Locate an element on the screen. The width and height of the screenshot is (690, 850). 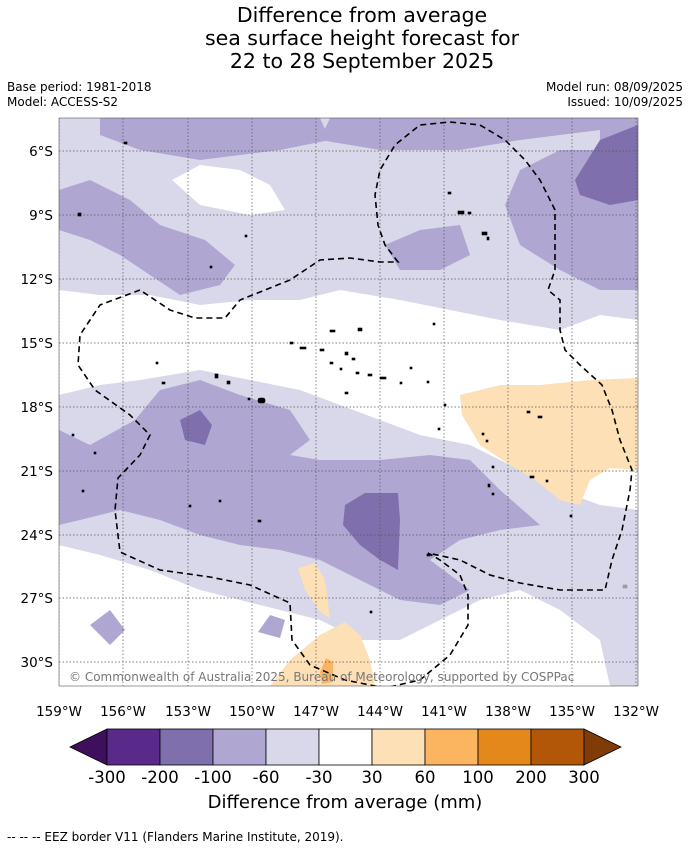
title-line-2: sea surface height forecast for is located at coordinates (362, 38).